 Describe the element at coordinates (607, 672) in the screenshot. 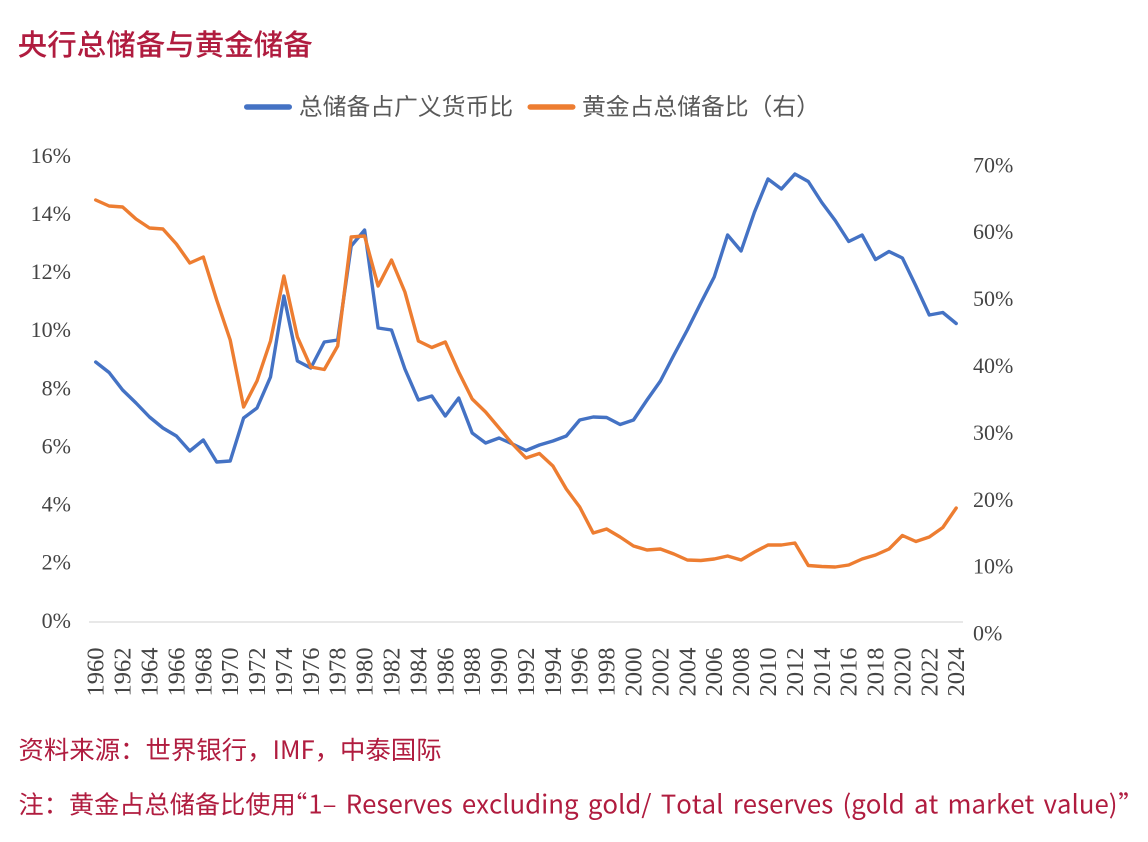

I see `svg-text: 1998` at that location.